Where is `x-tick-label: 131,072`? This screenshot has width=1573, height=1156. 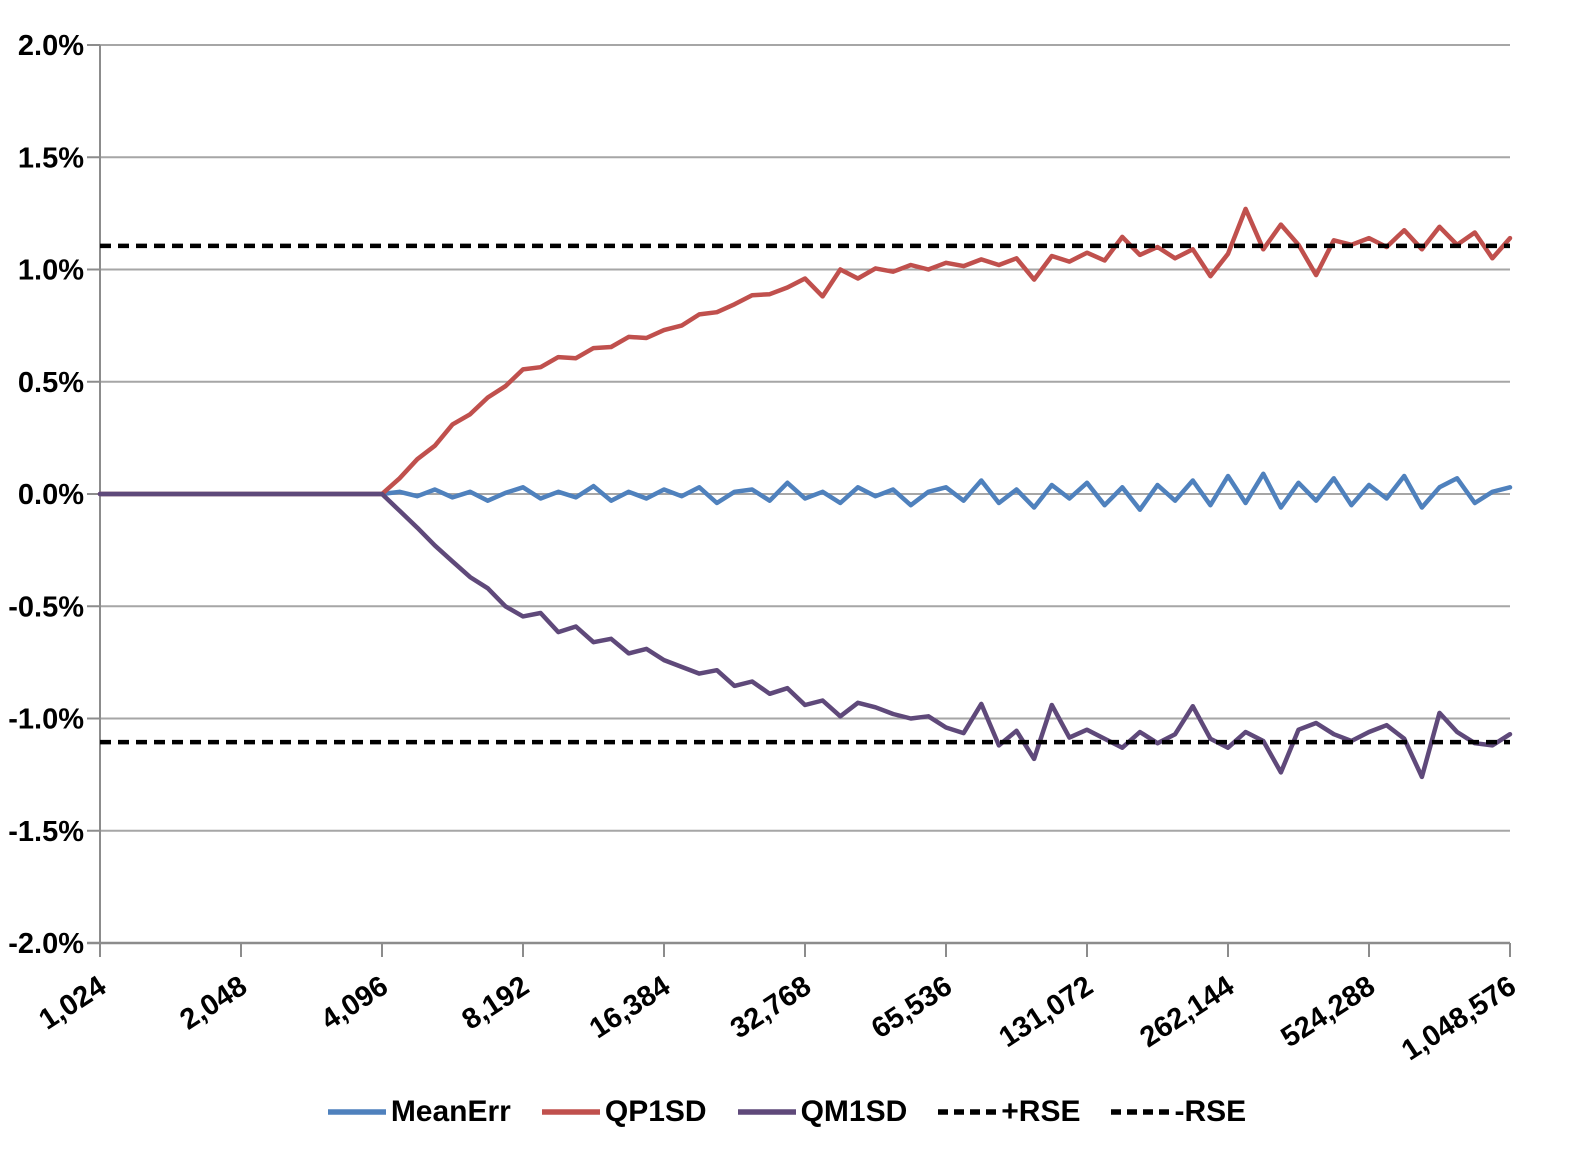 x-tick-label: 131,072 is located at coordinates (1045, 1012).